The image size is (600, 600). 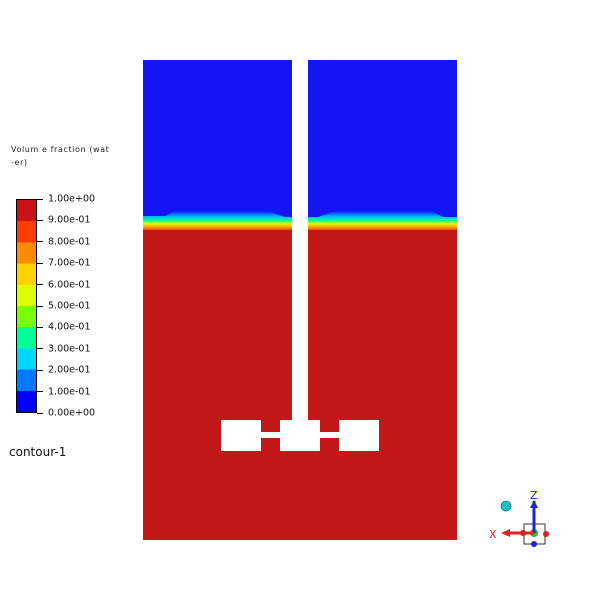 What do you see at coordinates (241, 435) in the screenshot?
I see `impeller-blade-left` at bounding box center [241, 435].